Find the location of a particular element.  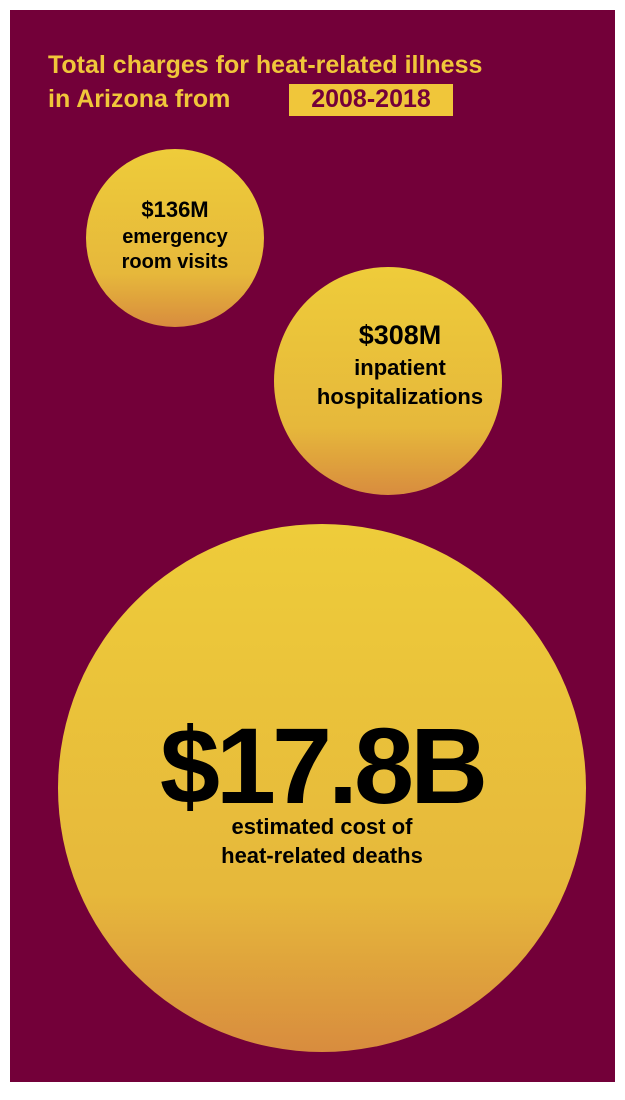

title-highlight: 2008-2018 is located at coordinates (371, 99).